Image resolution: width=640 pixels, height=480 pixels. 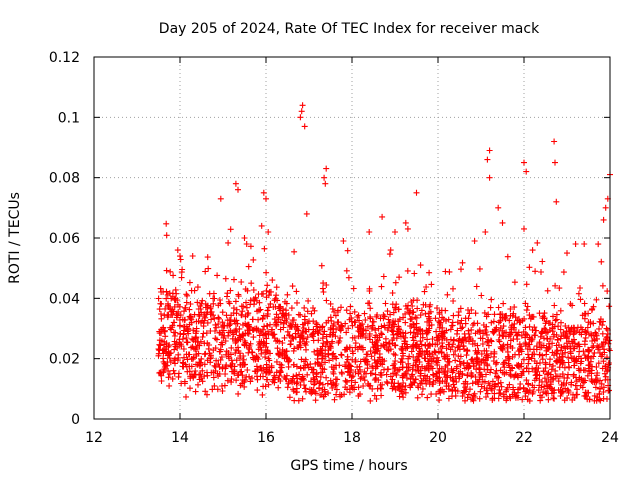 I want to click on x-axis-label: GPS time / hours, so click(x=348, y=466).